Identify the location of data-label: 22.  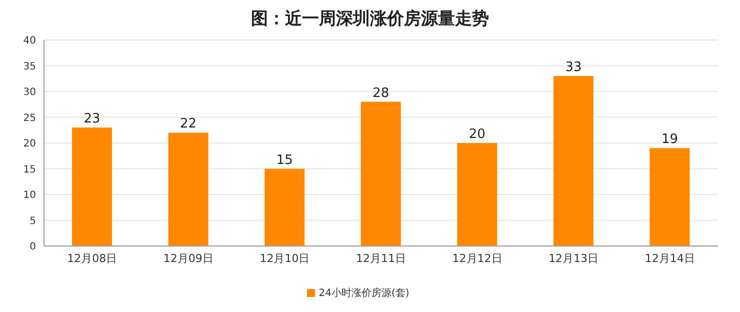
(188, 124).